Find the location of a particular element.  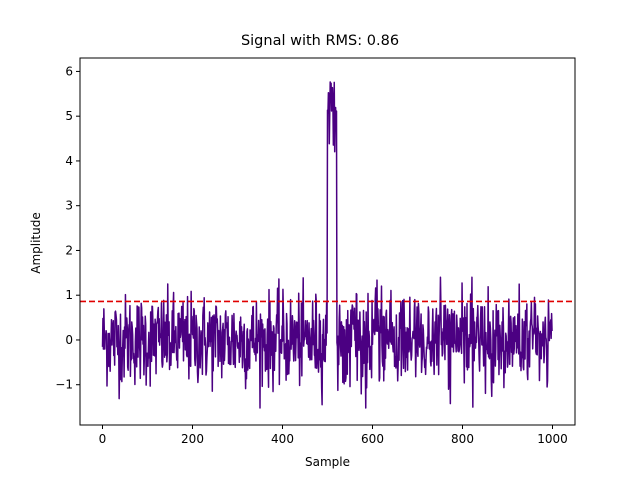

svg-text: 200 is located at coordinates (192, 439).